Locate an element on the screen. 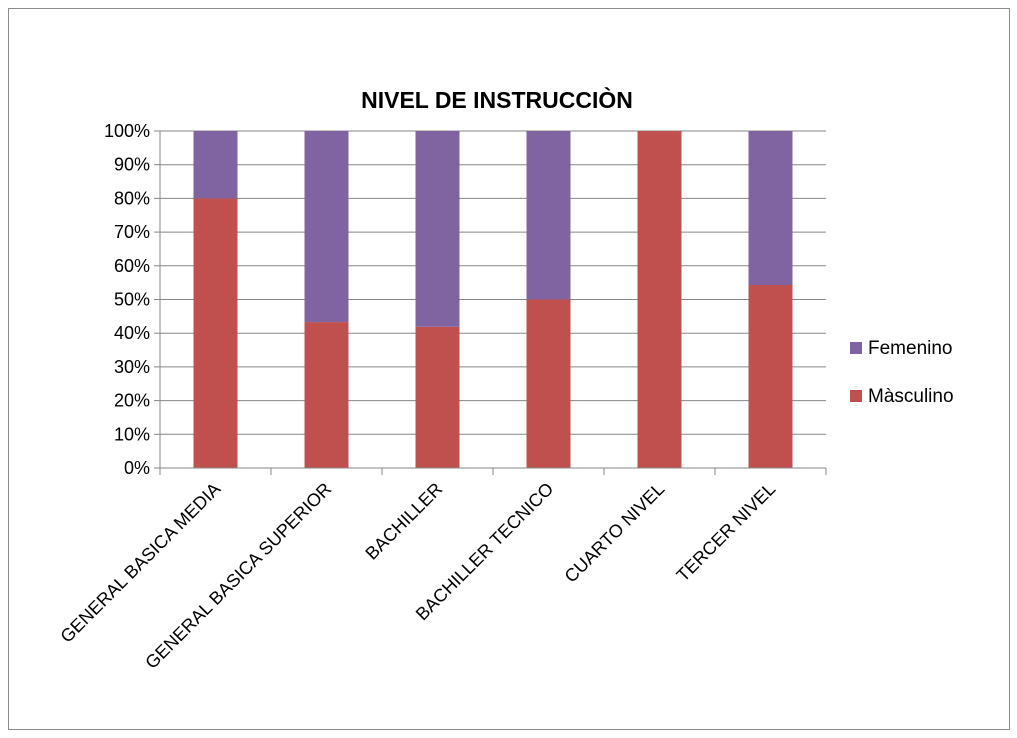 The height and width of the screenshot is (738, 1017). x-tick-label: CUARTO NIVEL is located at coordinates (615, 533).